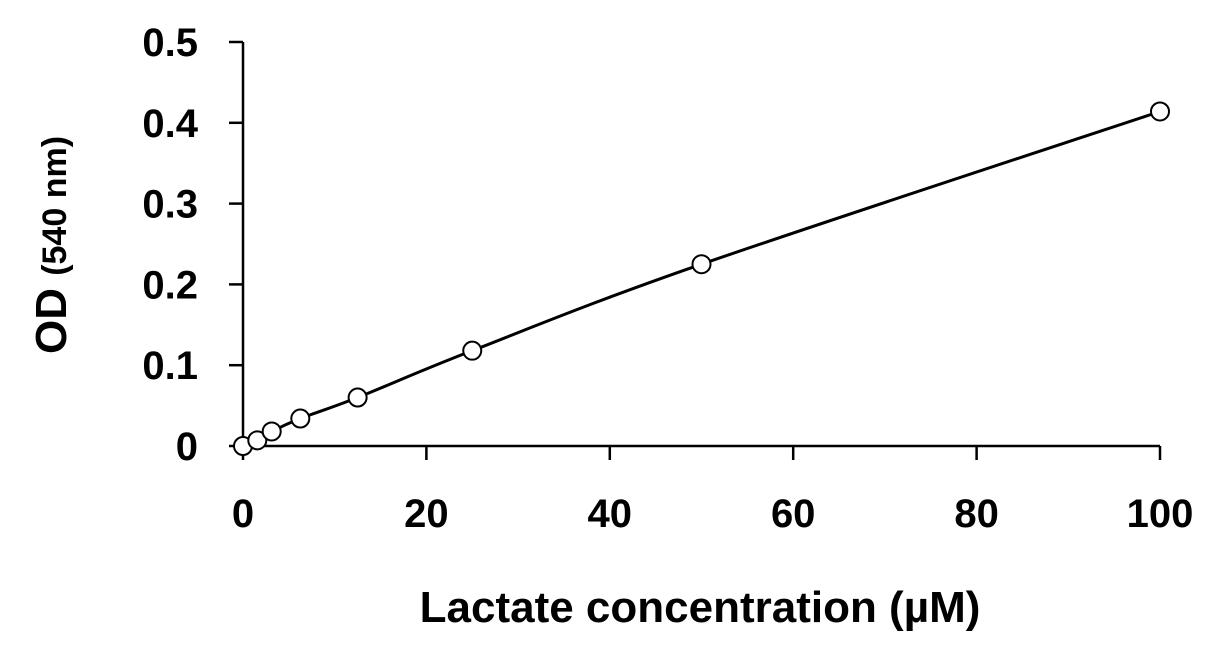  Describe the element at coordinates (170, 124) in the screenshot. I see `y-tick-label-4: 0.4` at that location.